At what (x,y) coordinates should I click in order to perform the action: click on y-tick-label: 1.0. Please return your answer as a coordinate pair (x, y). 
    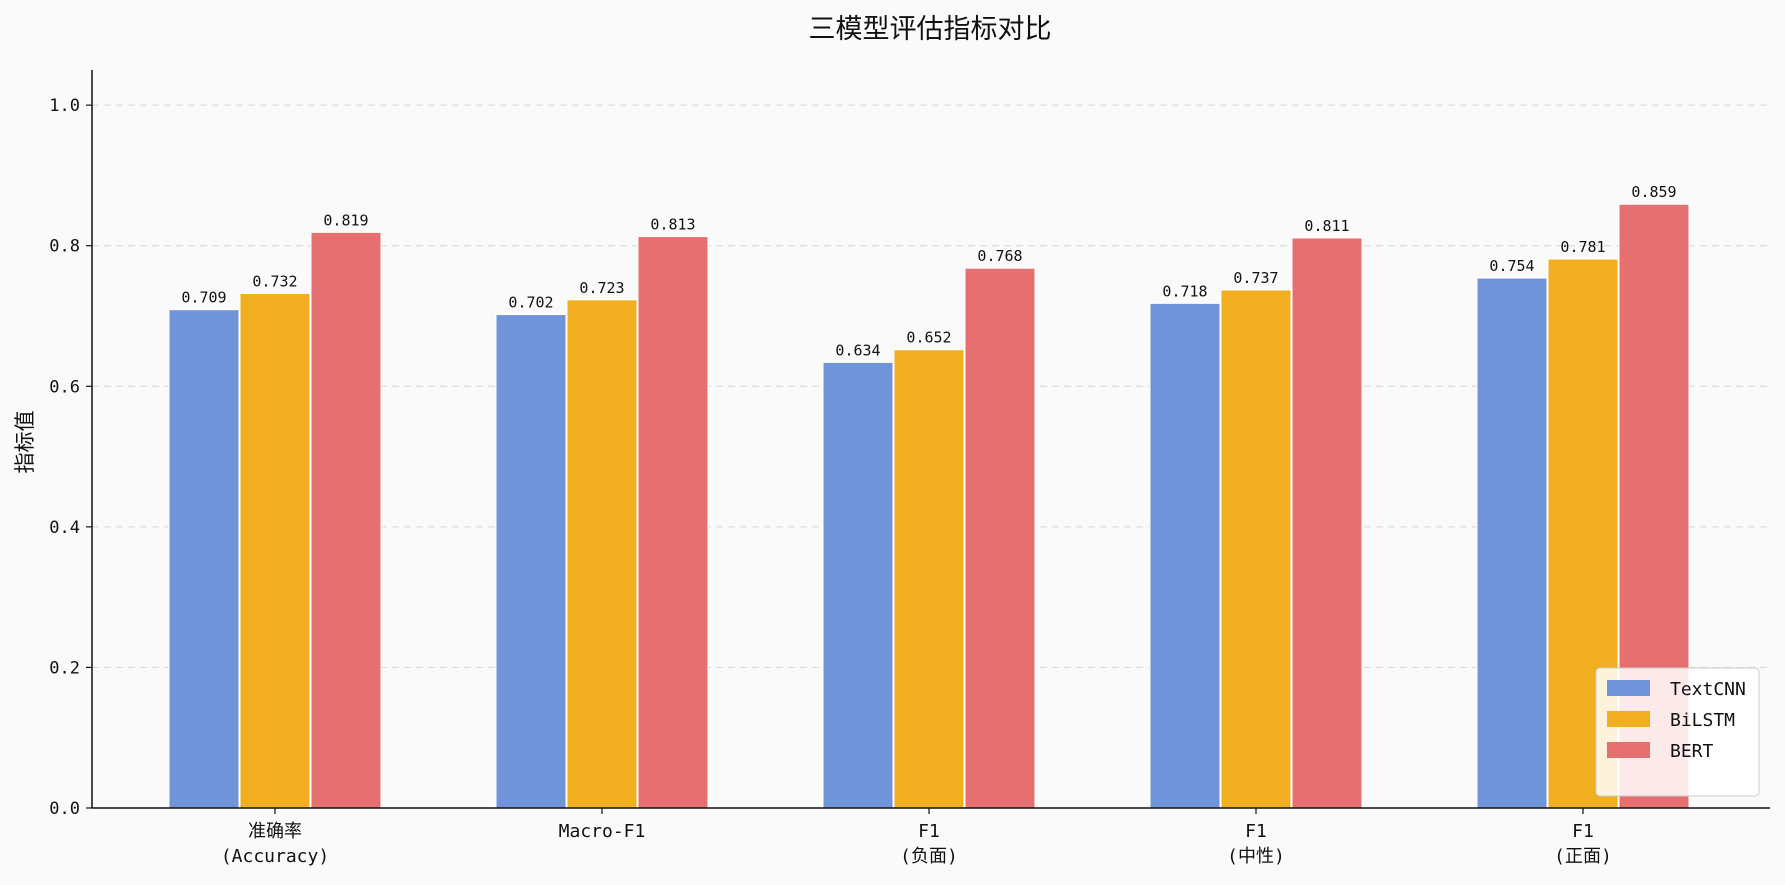
    Looking at the image, I should click on (64, 106).